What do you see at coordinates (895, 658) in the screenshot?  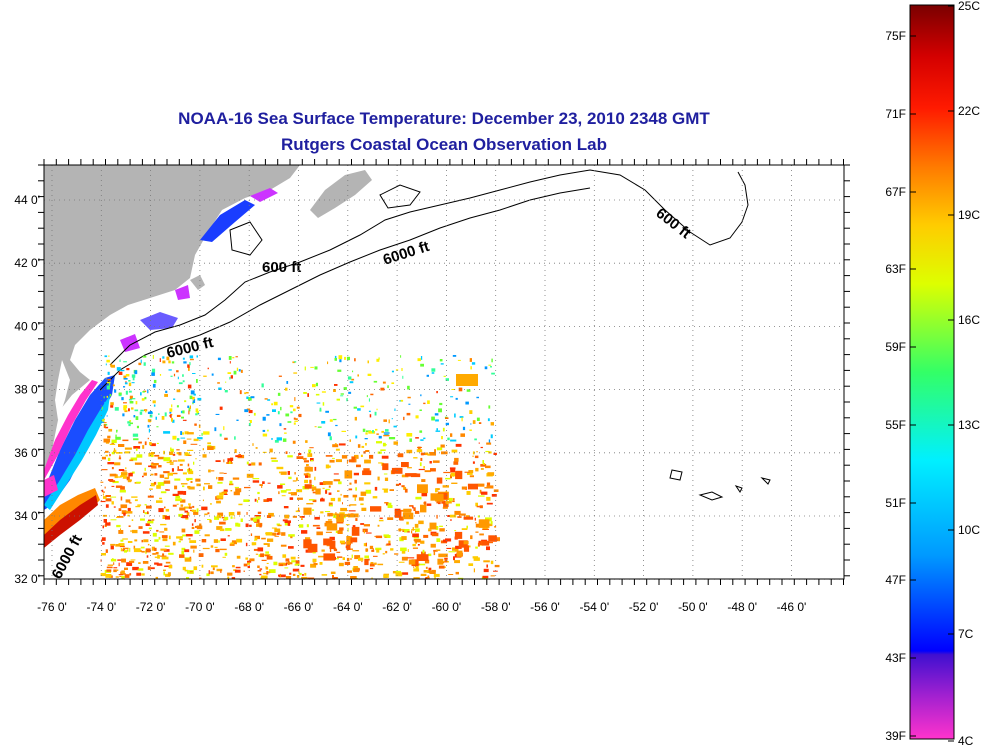 I see `colorbar-fahrenheit-label: 43F` at bounding box center [895, 658].